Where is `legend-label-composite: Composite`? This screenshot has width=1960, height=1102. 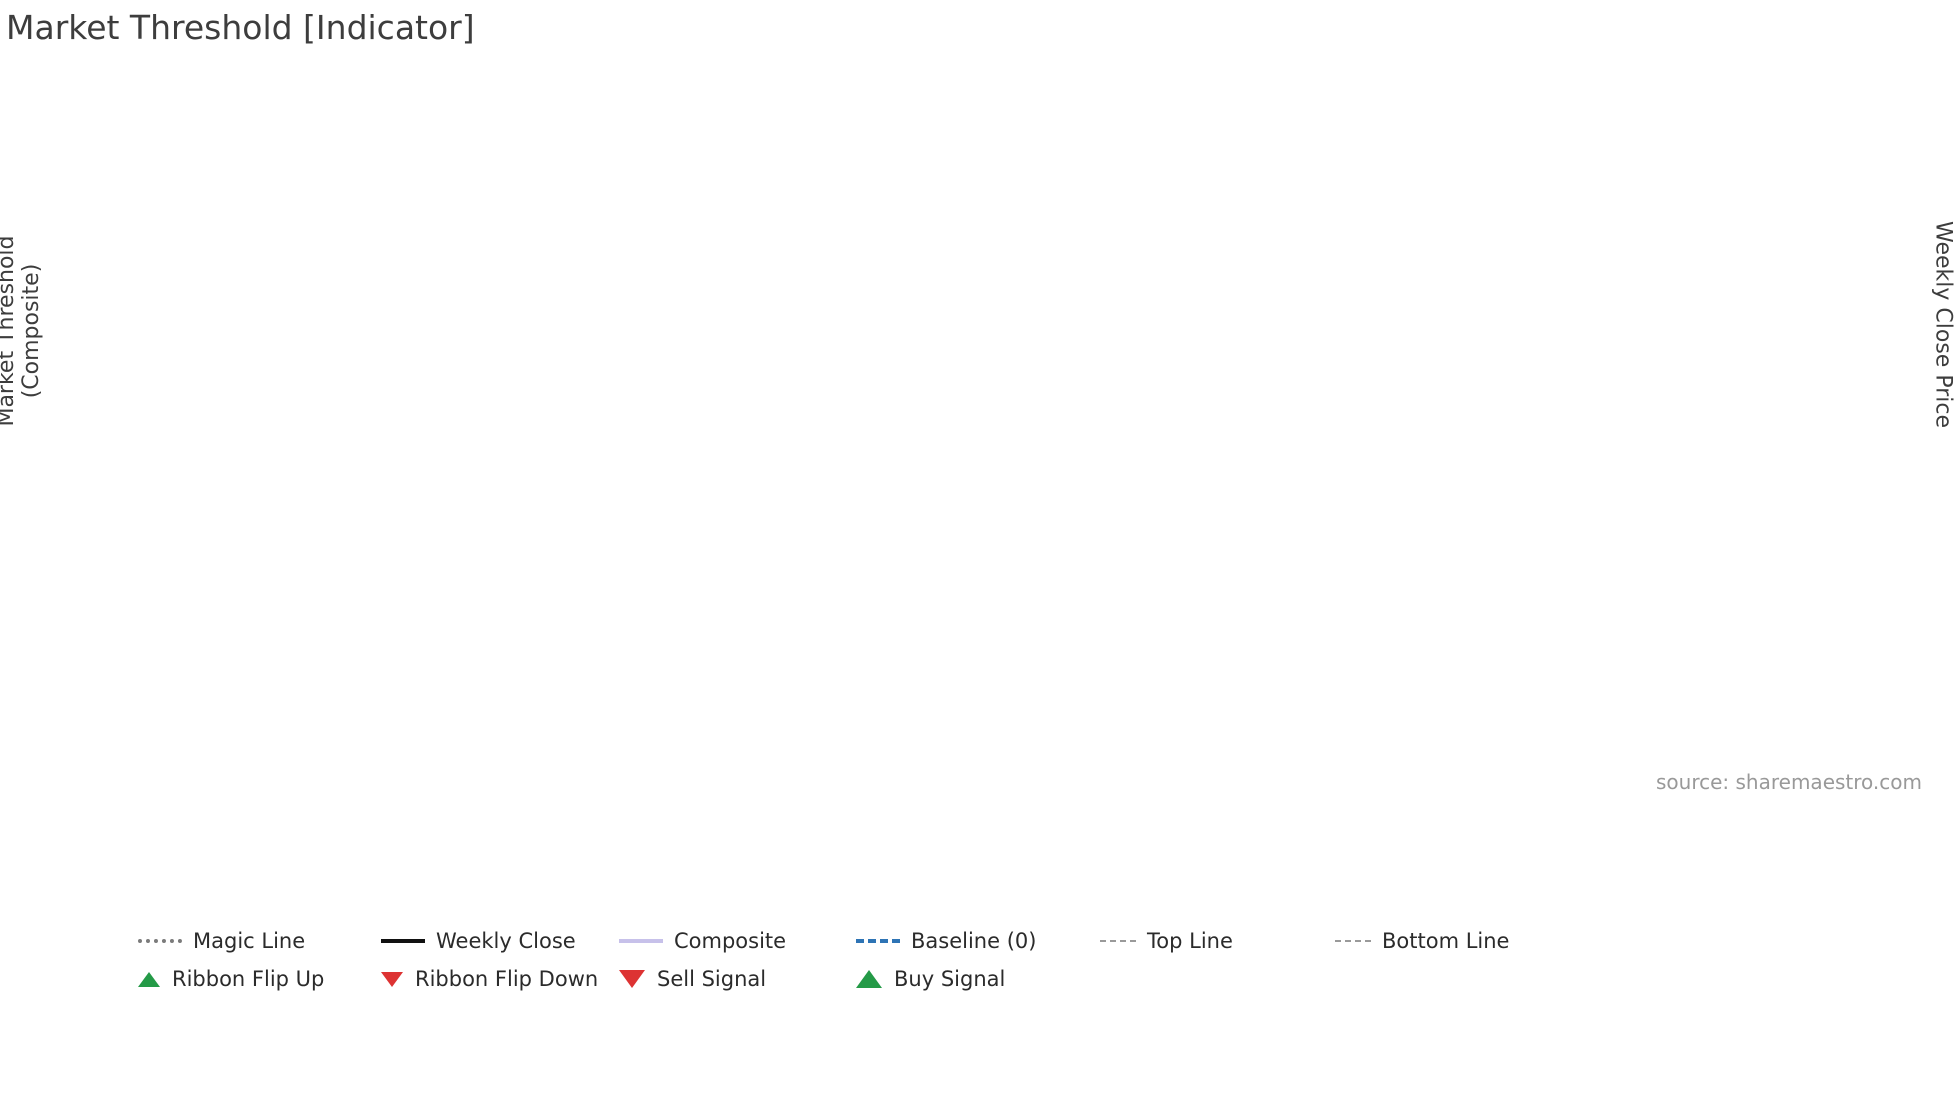 legend-label-composite: Composite is located at coordinates (730, 941).